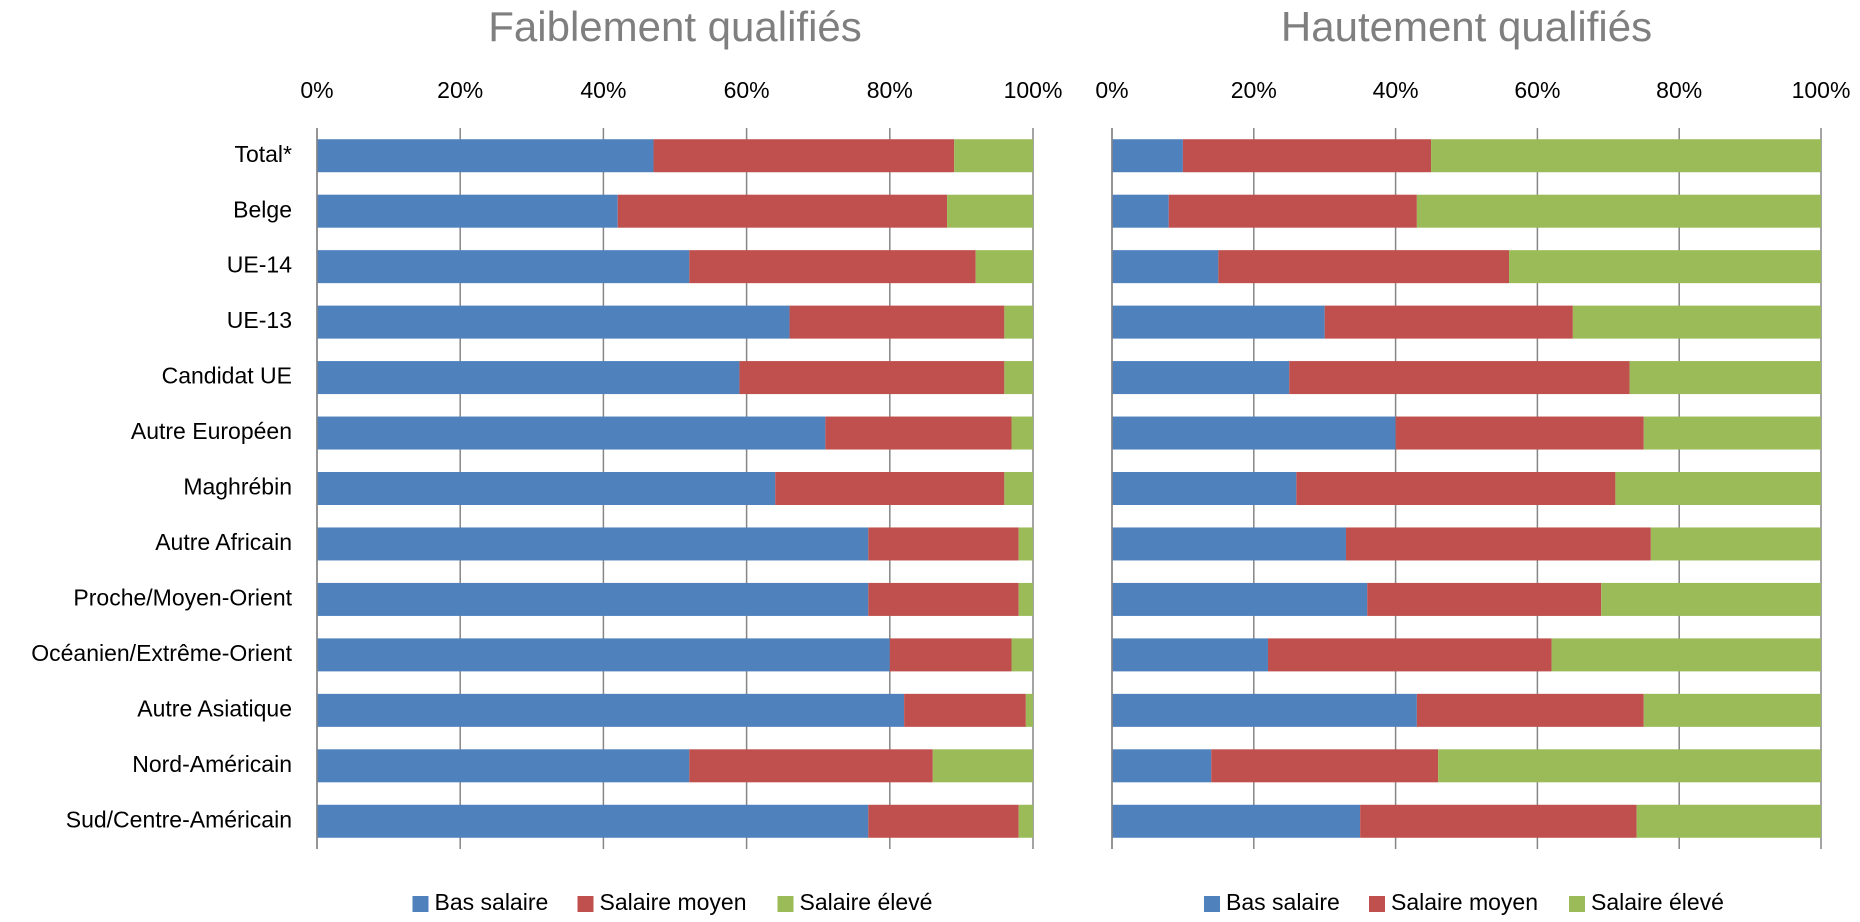 This screenshot has width=1860, height=922. I want to click on y-tick-label: UE-13, so click(259, 320).